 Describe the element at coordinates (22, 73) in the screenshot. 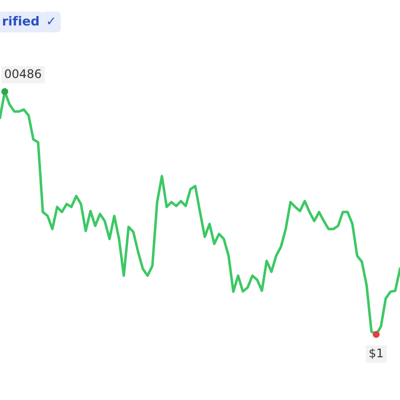

I see `text: 00486` at that location.